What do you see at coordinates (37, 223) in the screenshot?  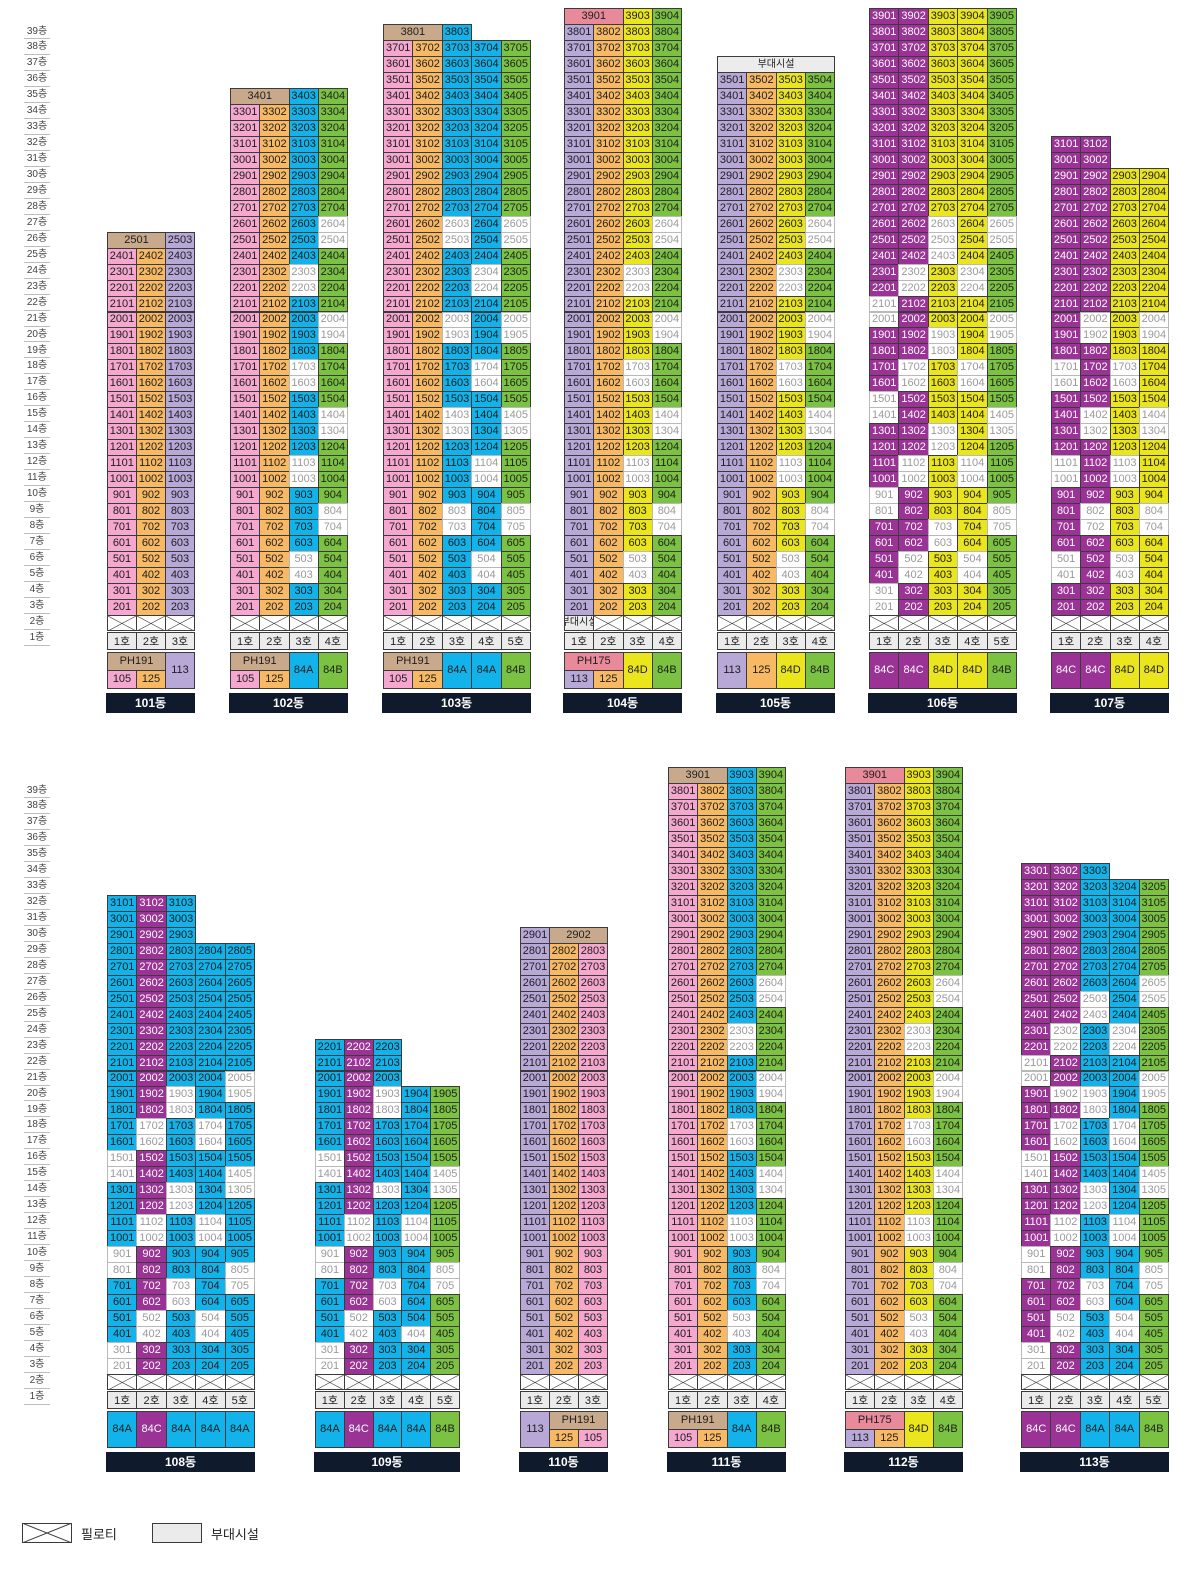 I see `floor-label: 27층` at bounding box center [37, 223].